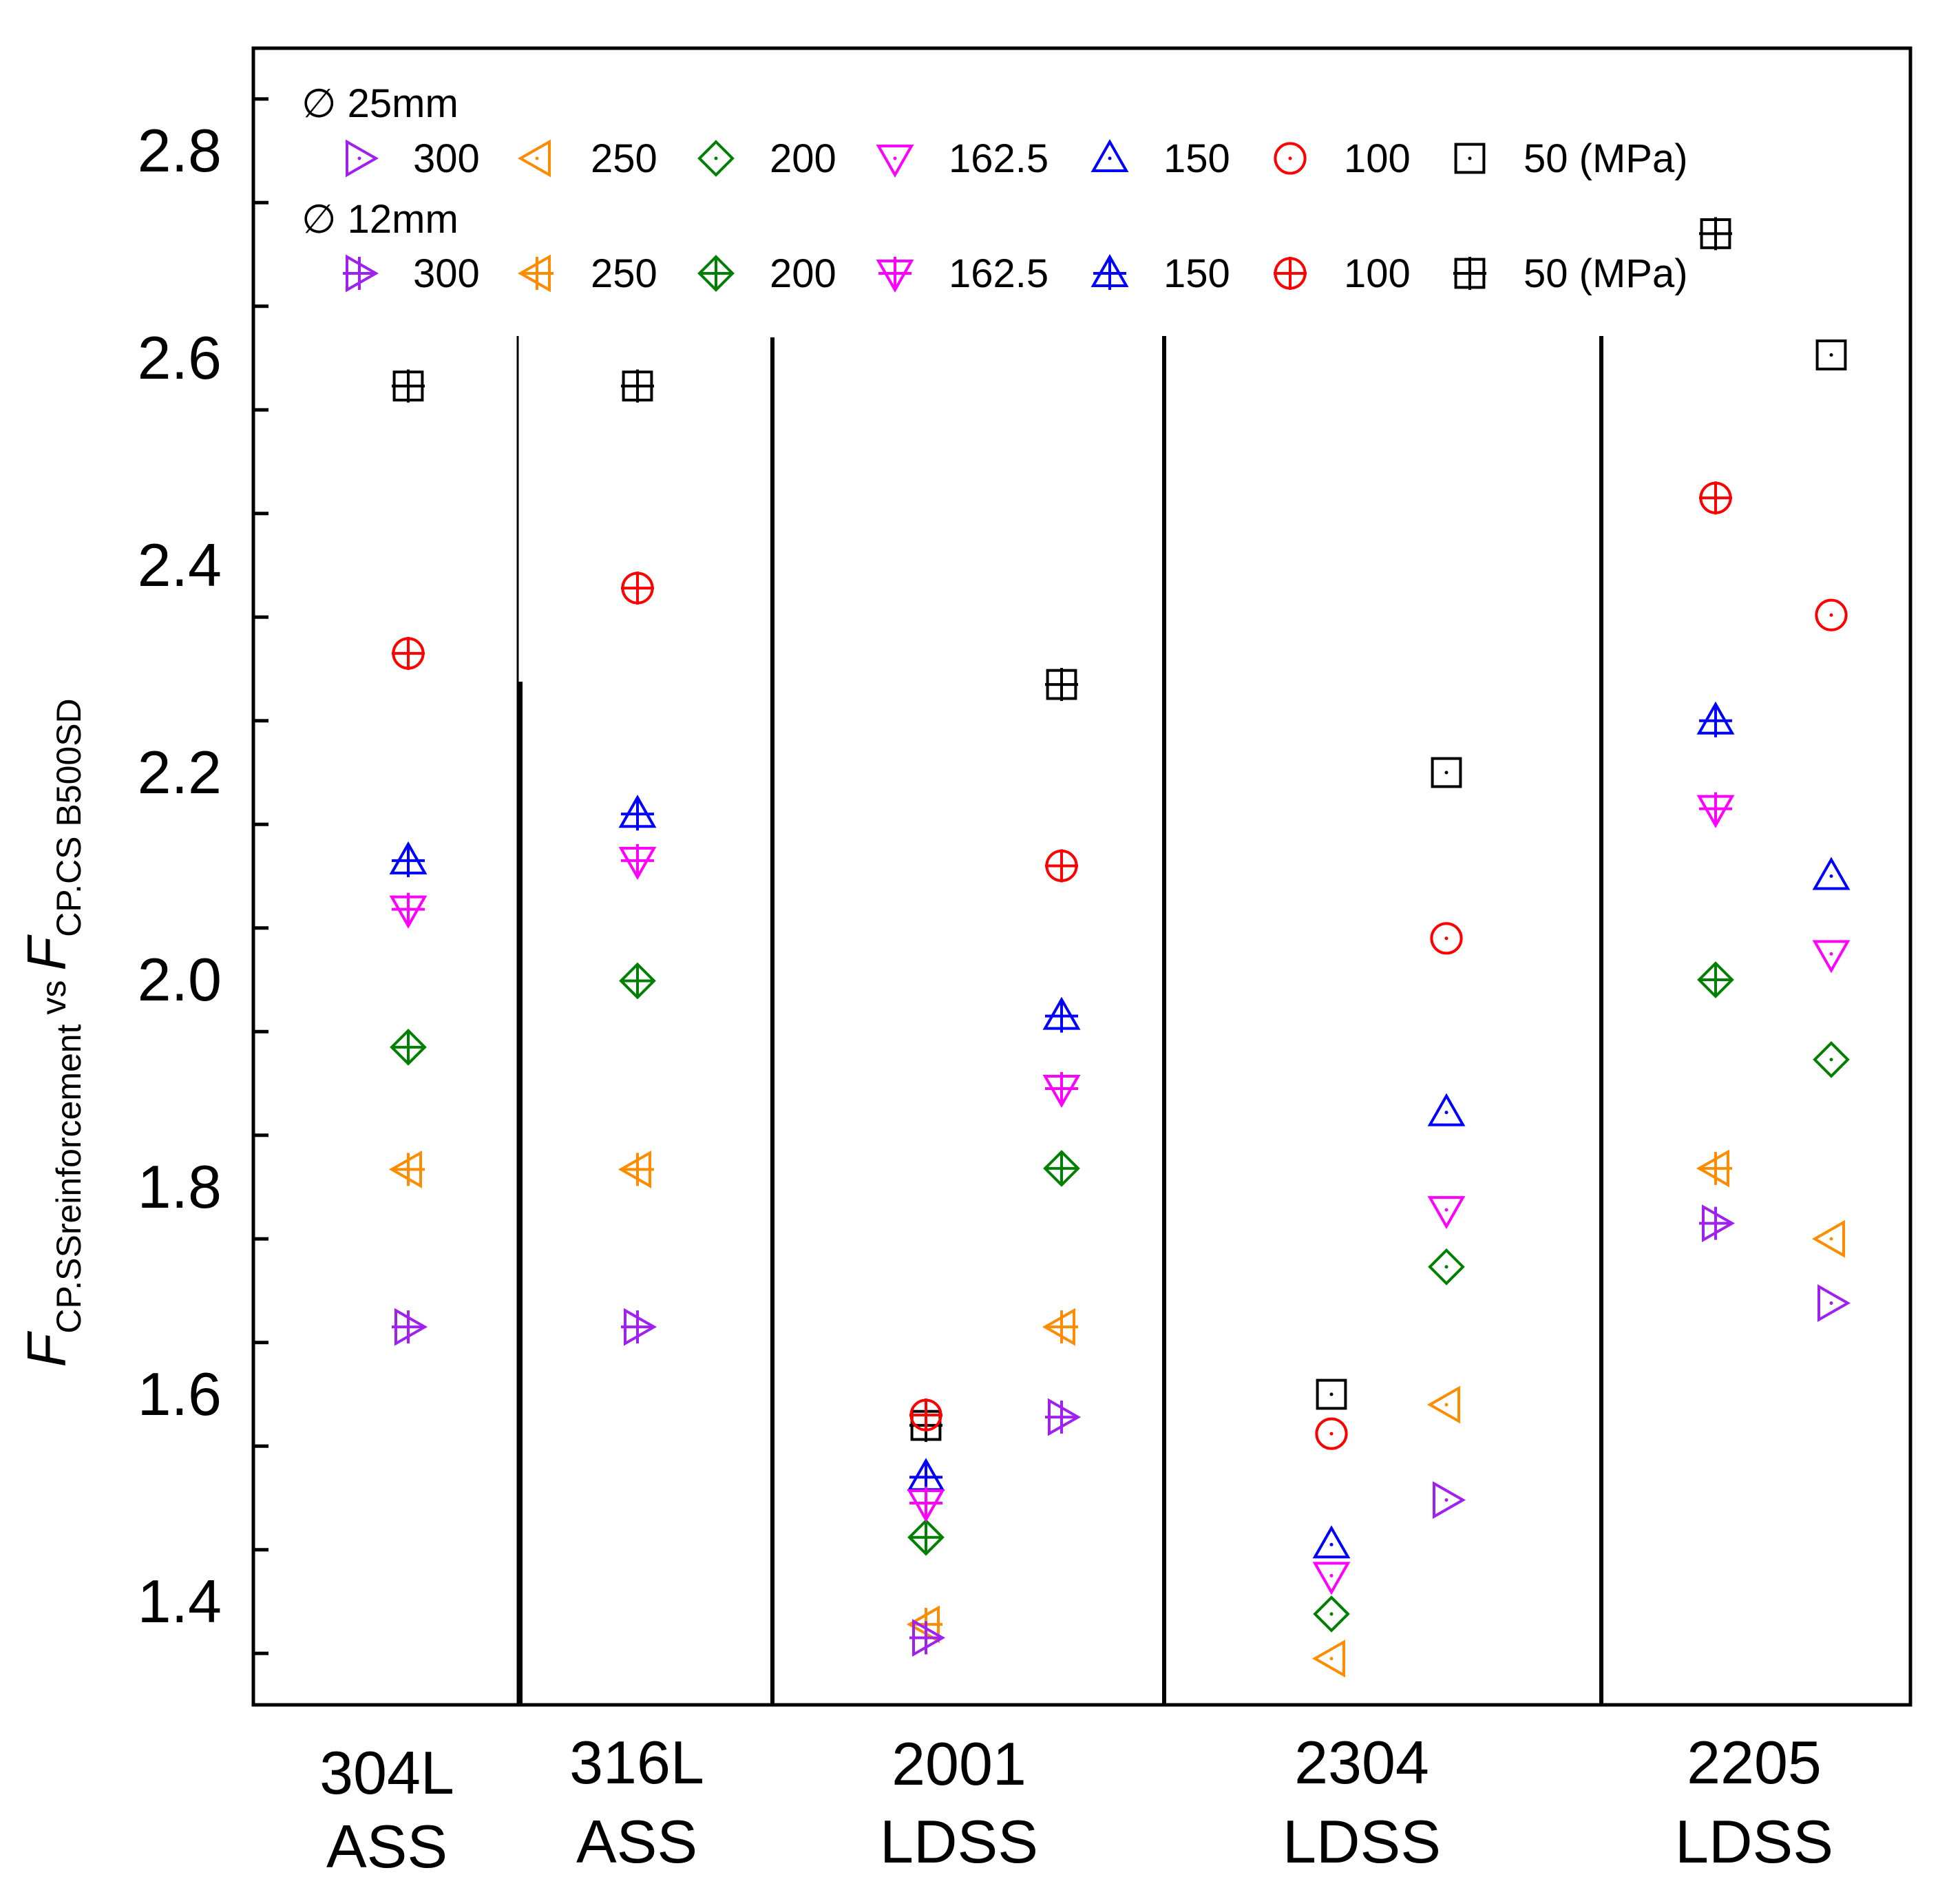  Describe the element at coordinates (180, 1394) in the screenshot. I see `y-tick-label: 1.6` at that location.